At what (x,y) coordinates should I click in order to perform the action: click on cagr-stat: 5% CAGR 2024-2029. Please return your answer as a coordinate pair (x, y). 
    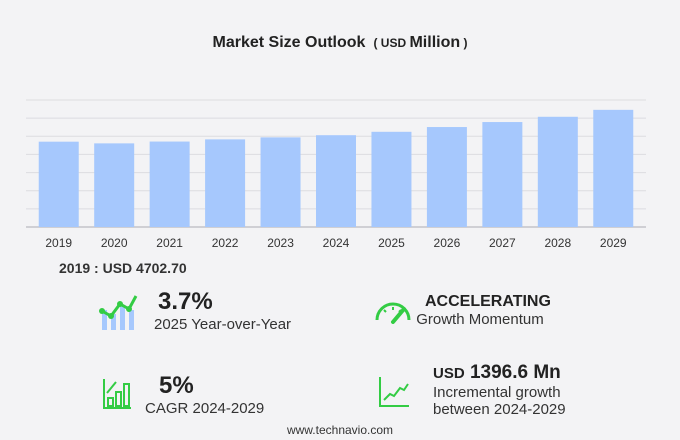
    Looking at the image, I should click on (204, 394).